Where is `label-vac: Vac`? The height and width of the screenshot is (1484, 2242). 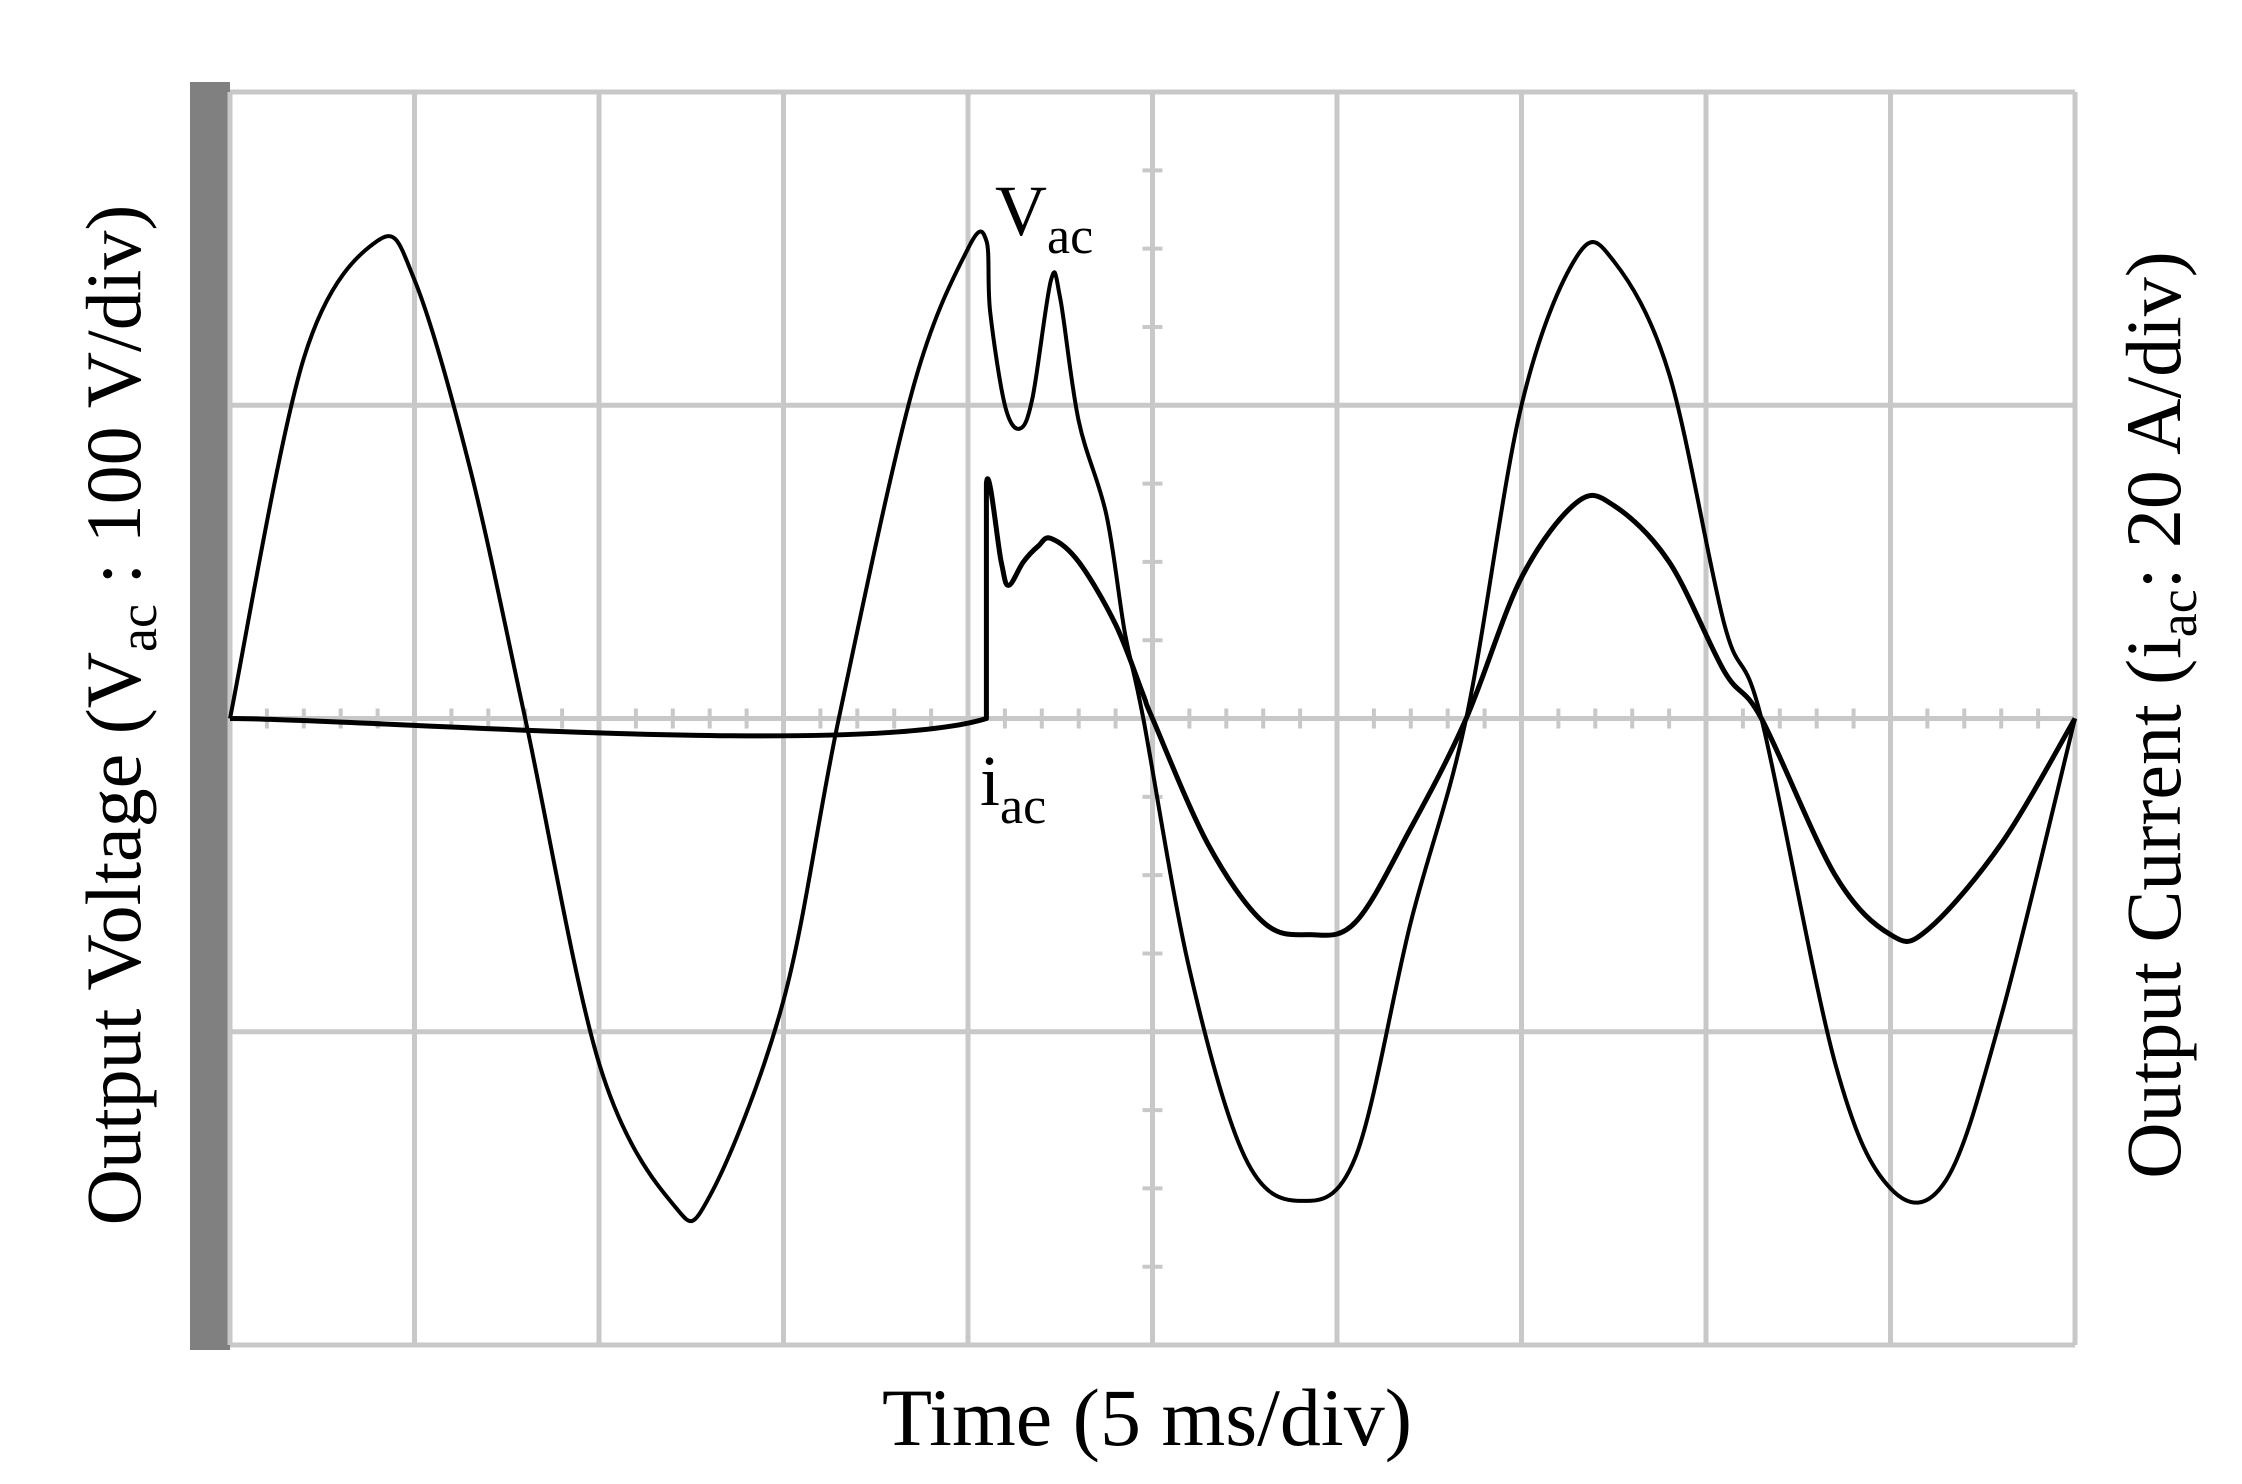 label-vac: Vac is located at coordinates (1044, 218).